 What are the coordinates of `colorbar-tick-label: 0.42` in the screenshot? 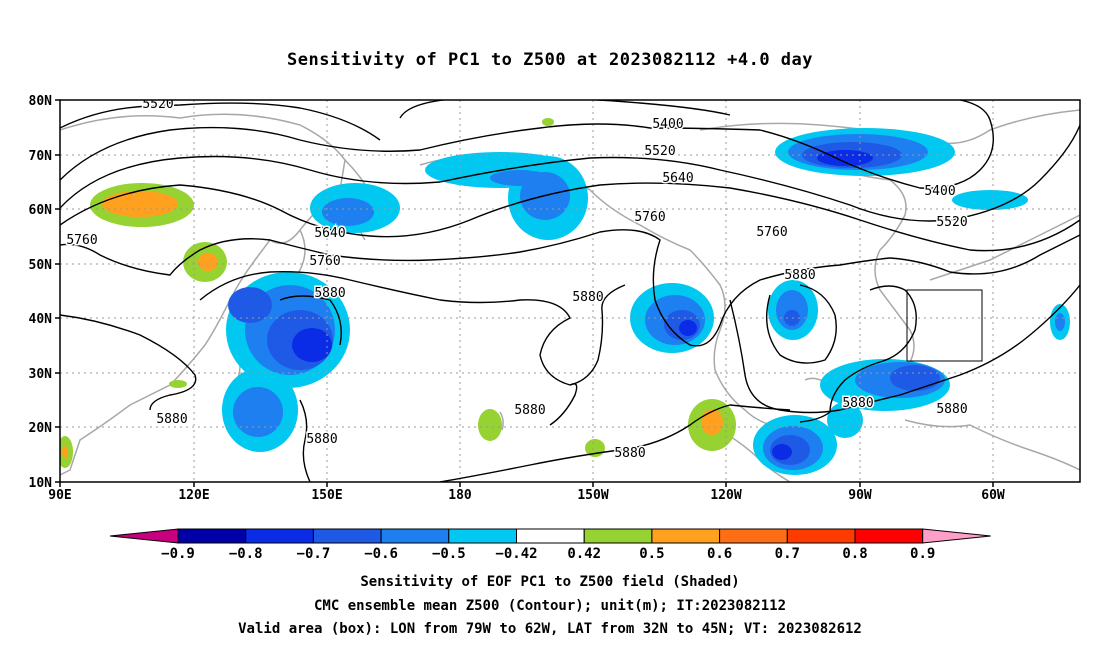 It's located at (584, 554).